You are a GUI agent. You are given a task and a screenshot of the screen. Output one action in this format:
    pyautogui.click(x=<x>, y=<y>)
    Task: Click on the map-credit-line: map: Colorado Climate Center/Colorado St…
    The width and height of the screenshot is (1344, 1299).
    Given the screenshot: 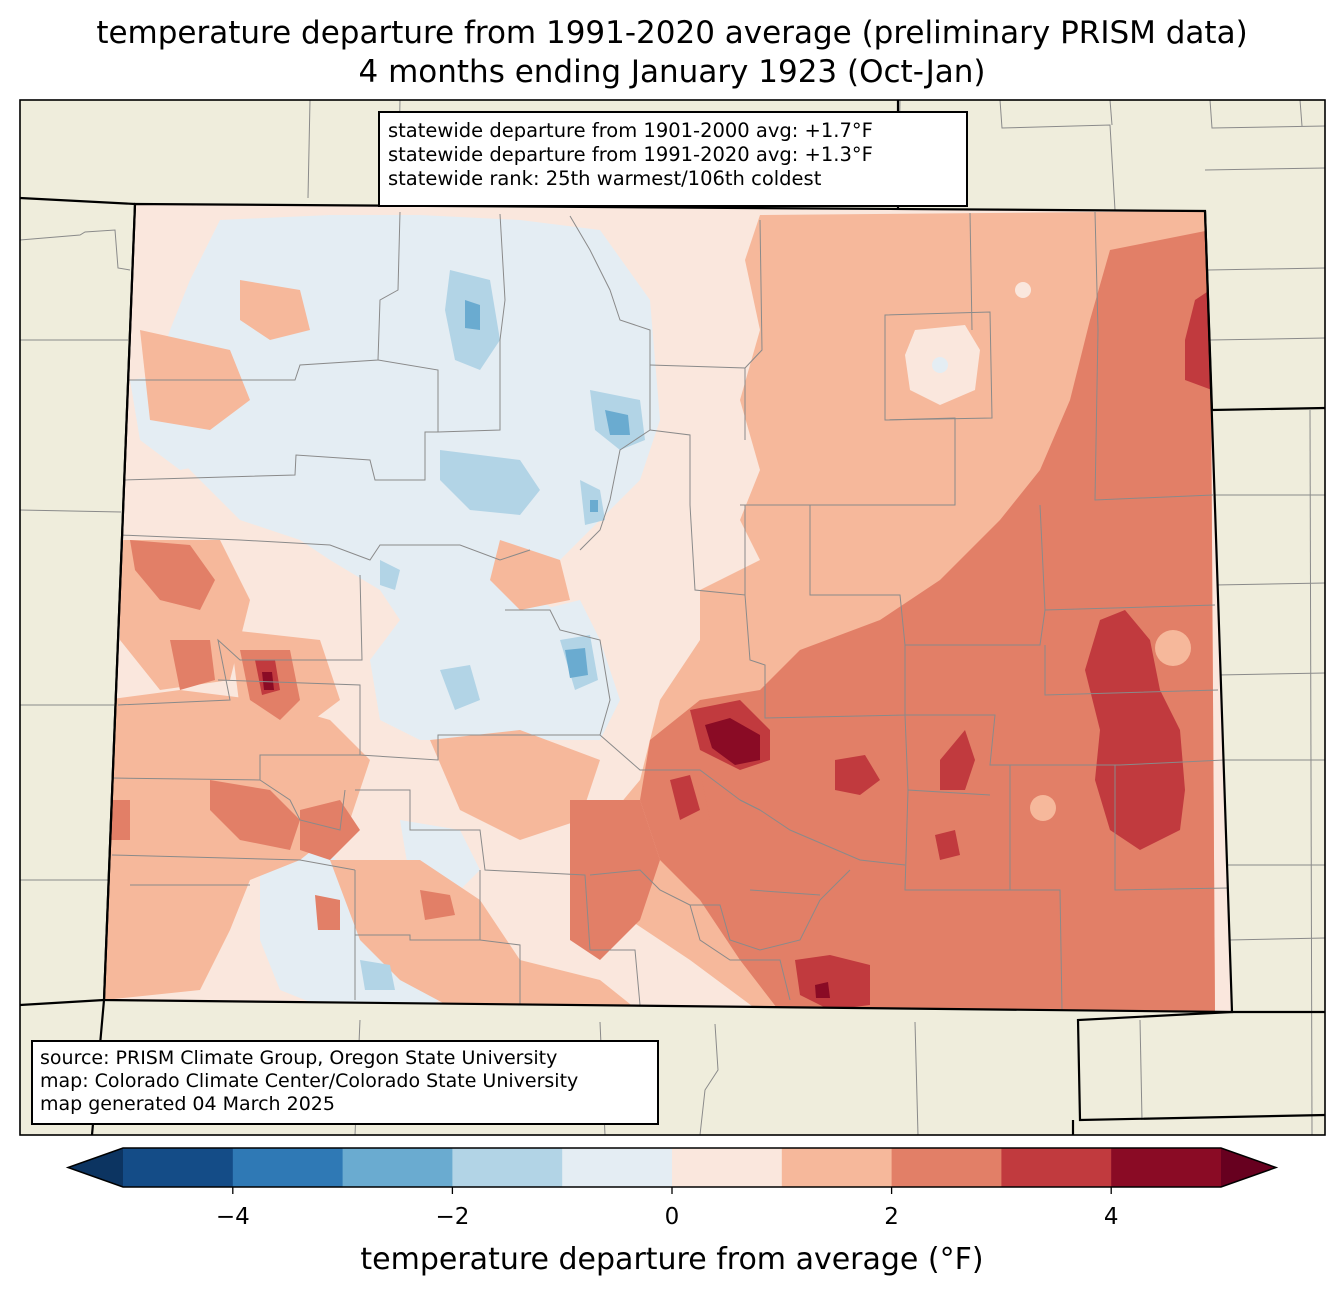 What is the action you would take?
    pyautogui.click(x=309, y=1081)
    